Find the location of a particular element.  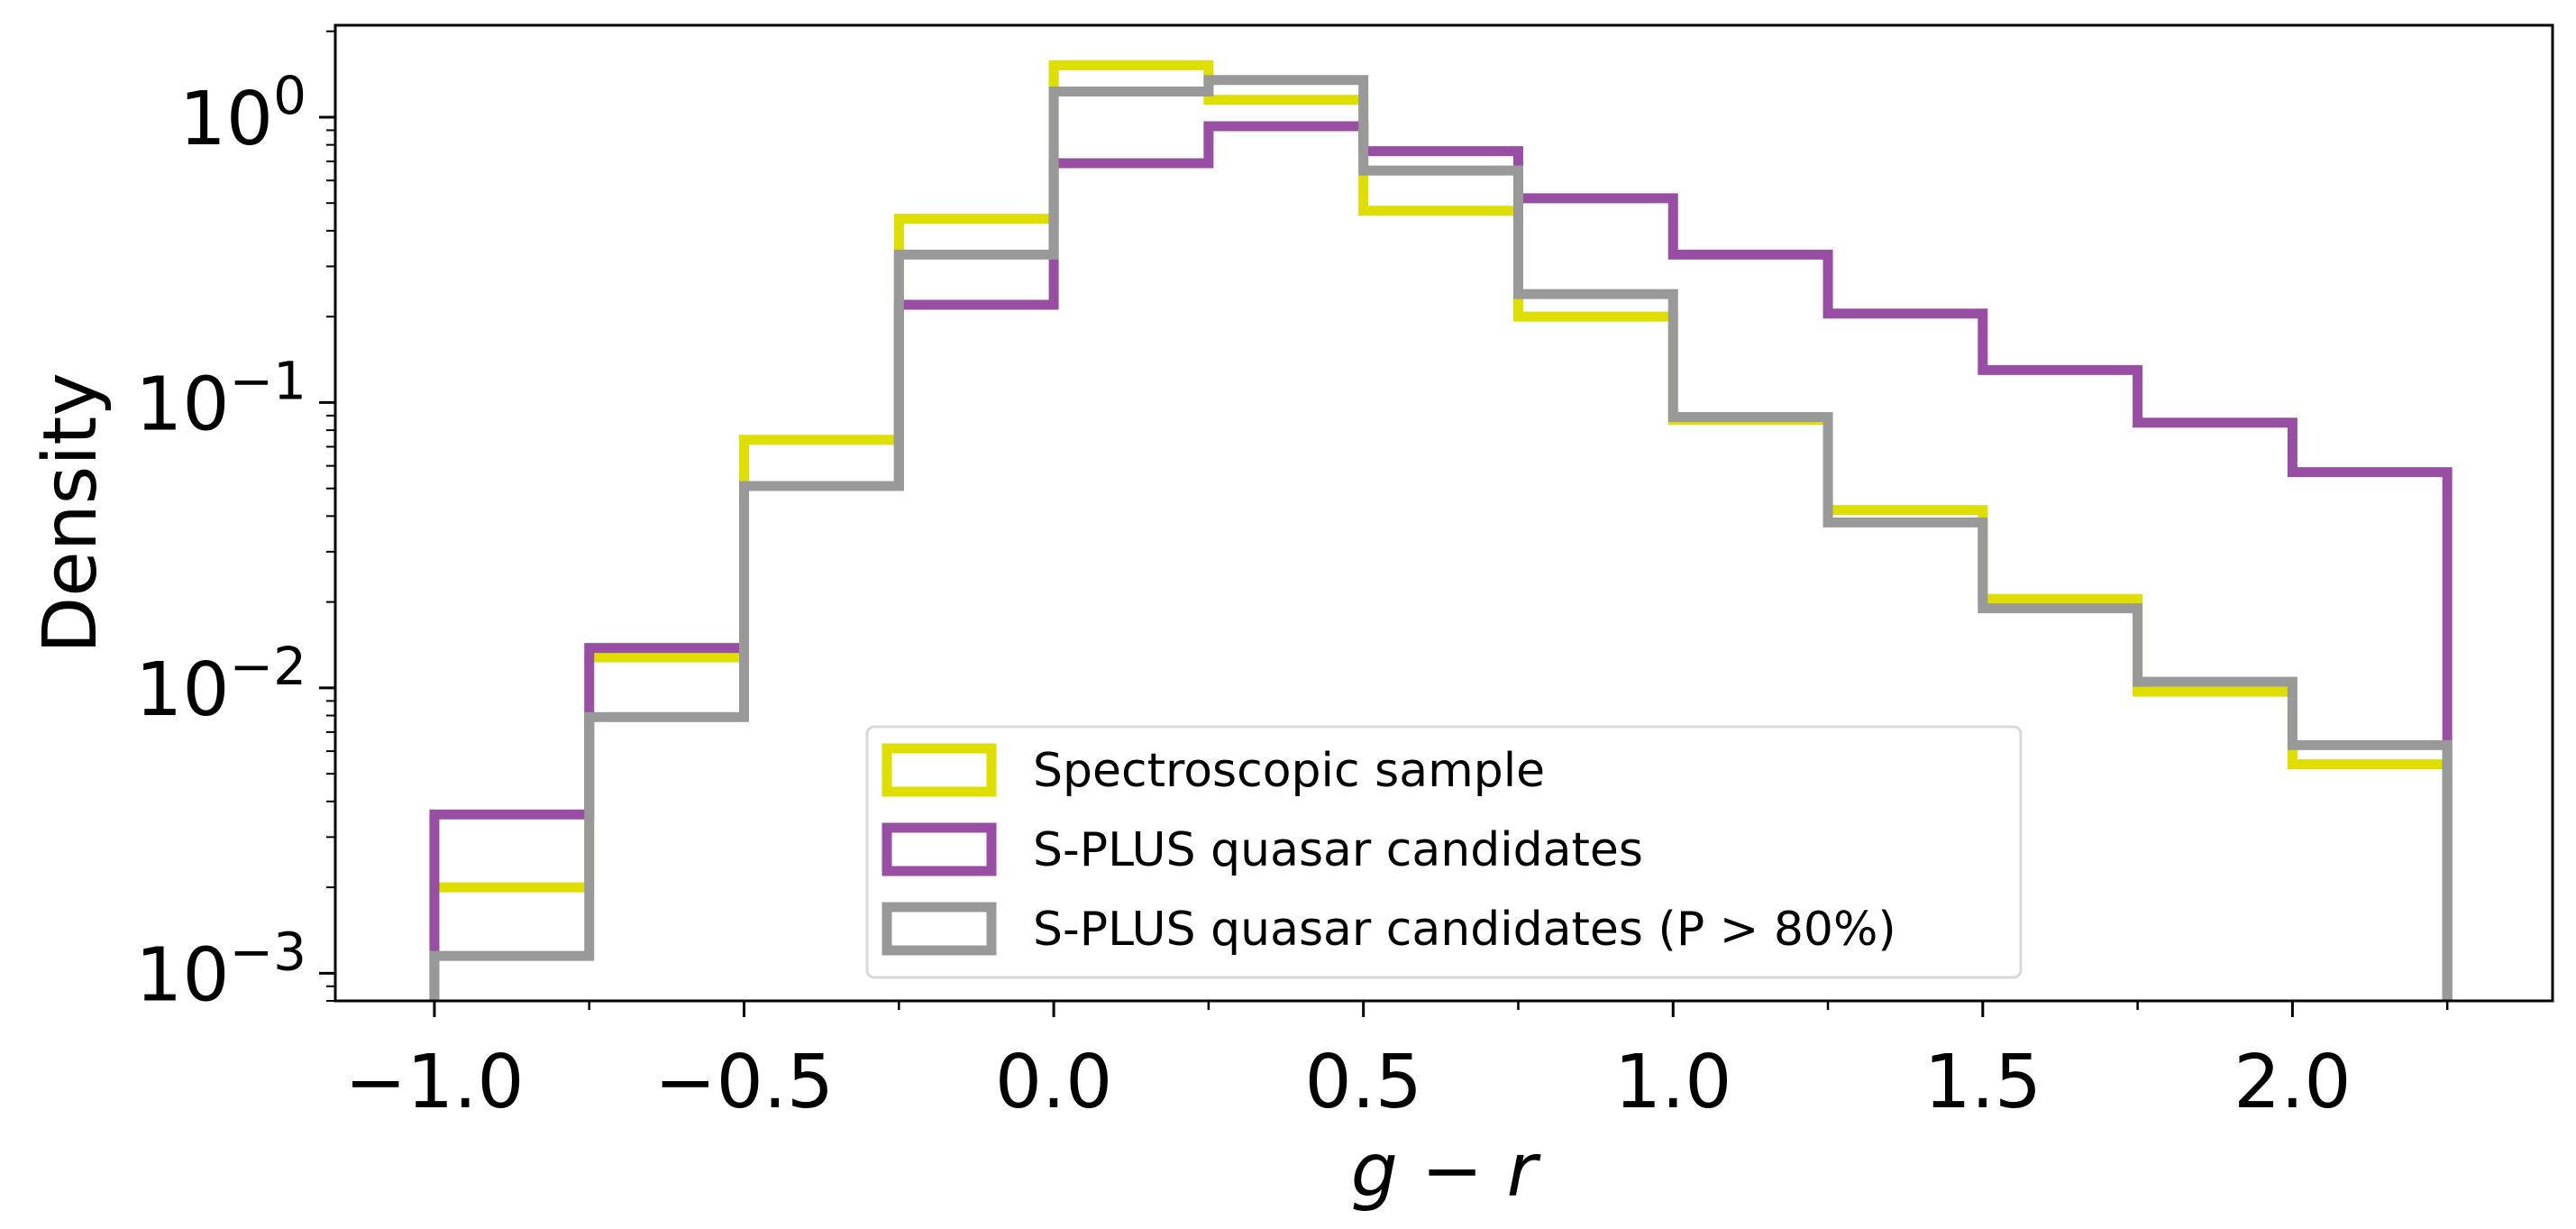

legend-box is located at coordinates (1444, 852).